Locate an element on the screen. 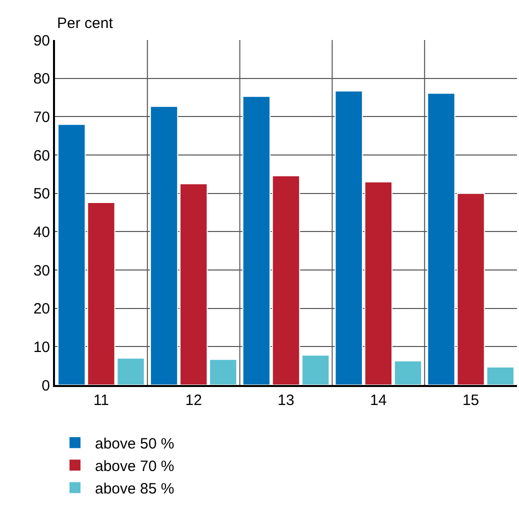  y-tick-label: 50 is located at coordinates (41, 194).